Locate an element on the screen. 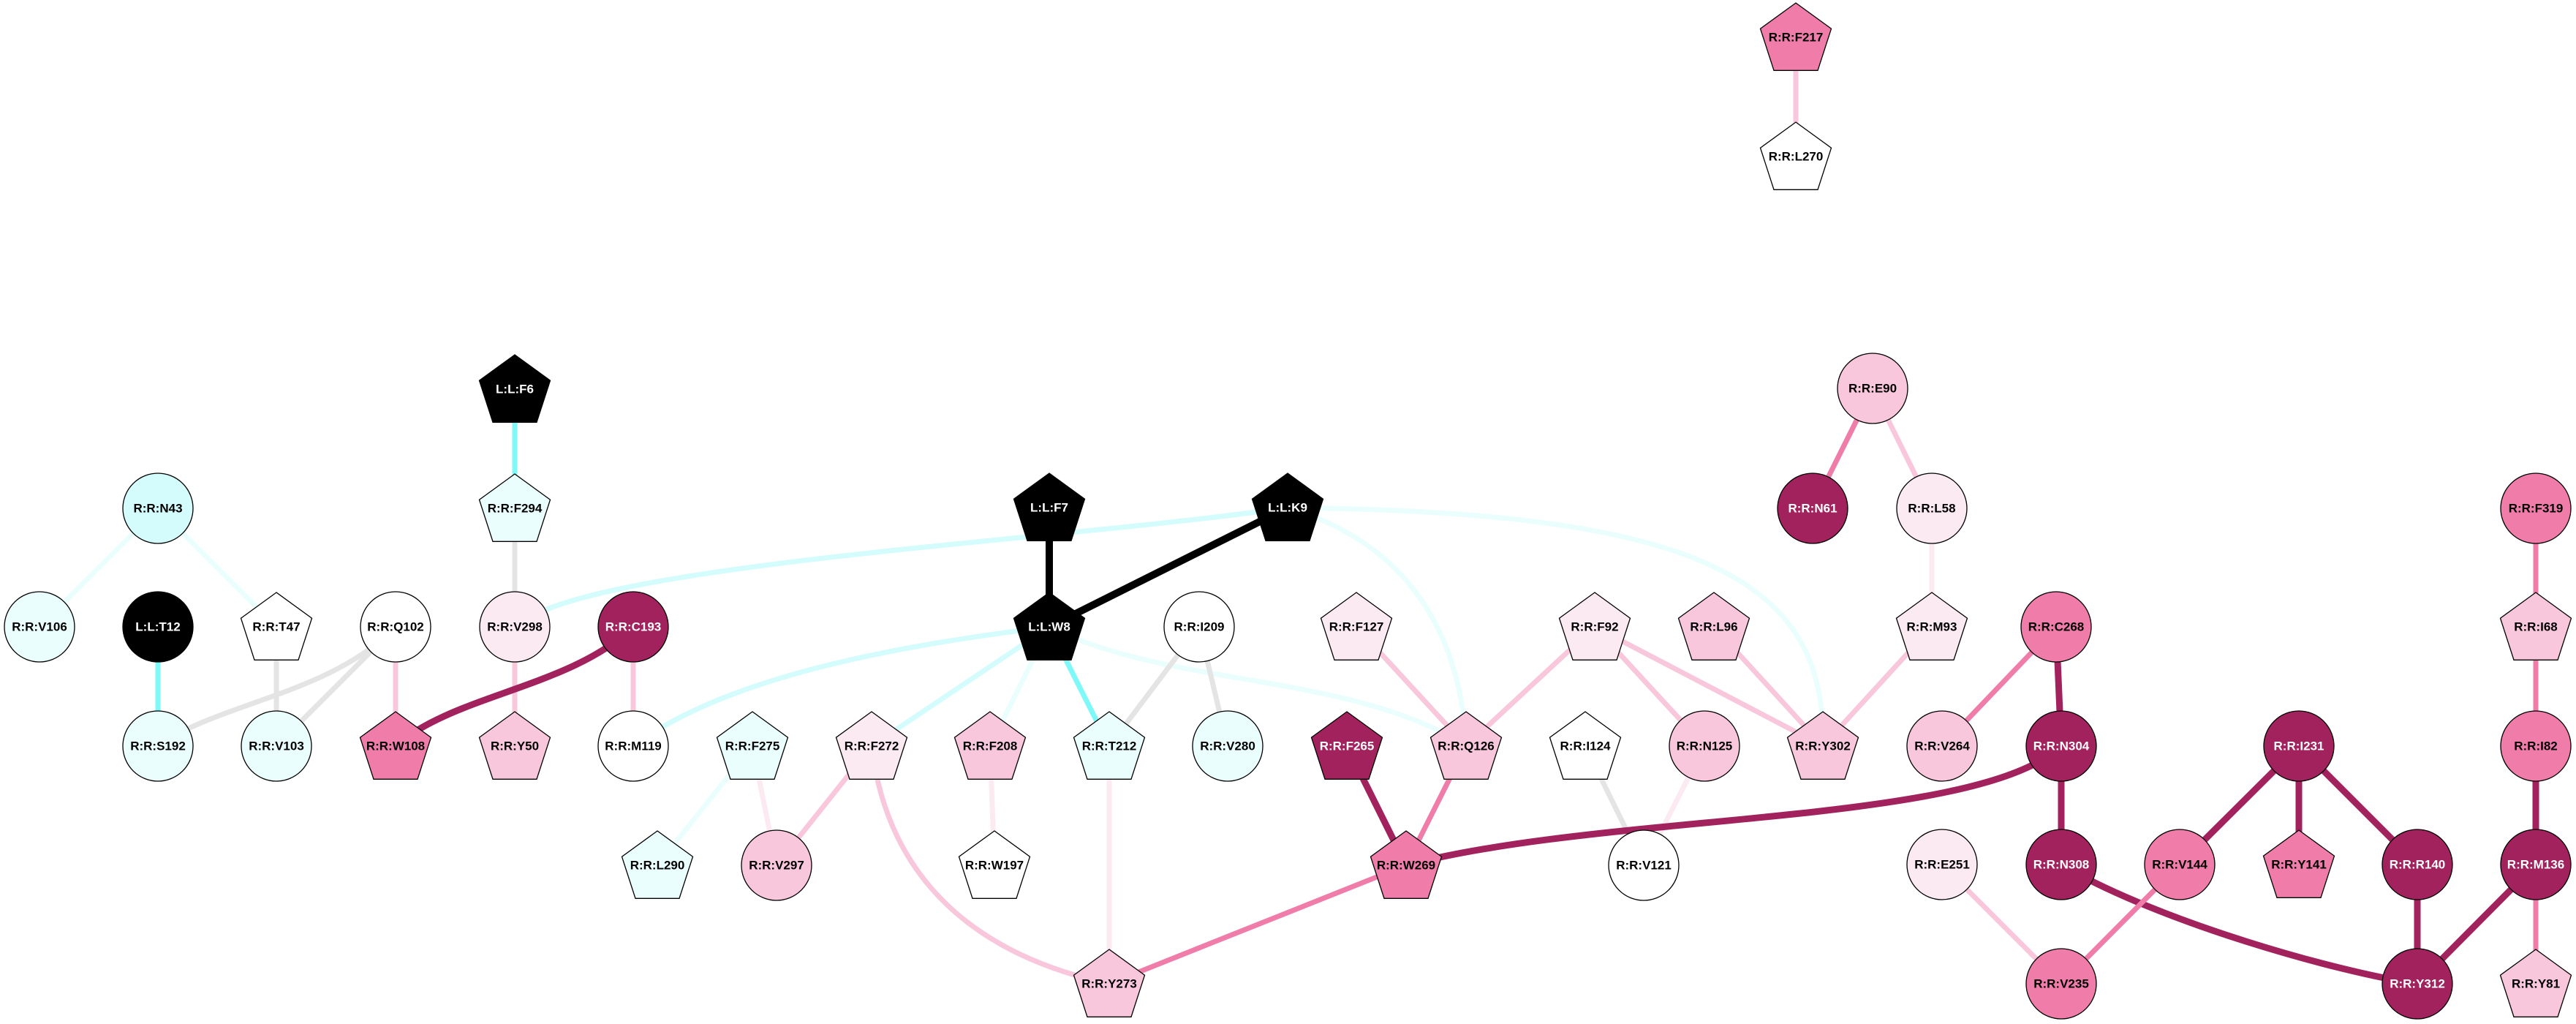 The width and height of the screenshot is (2576, 1024). node-label: R:R:V280 is located at coordinates (1227, 746).